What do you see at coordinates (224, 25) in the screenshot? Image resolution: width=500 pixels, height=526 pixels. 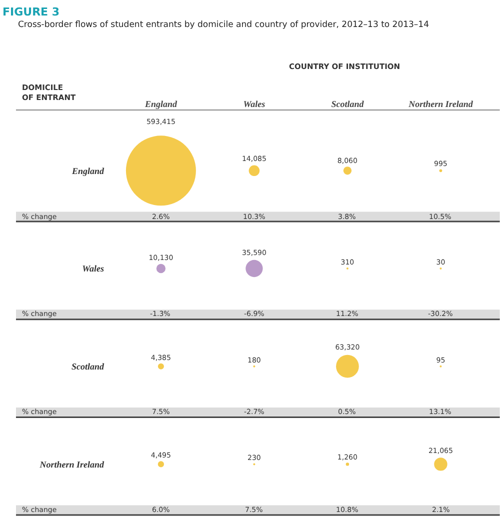 I see `chart-subtitle: Cross-border flows of student entrants by domicile and country of provider, 2012–13 to 2013–14` at bounding box center [224, 25].